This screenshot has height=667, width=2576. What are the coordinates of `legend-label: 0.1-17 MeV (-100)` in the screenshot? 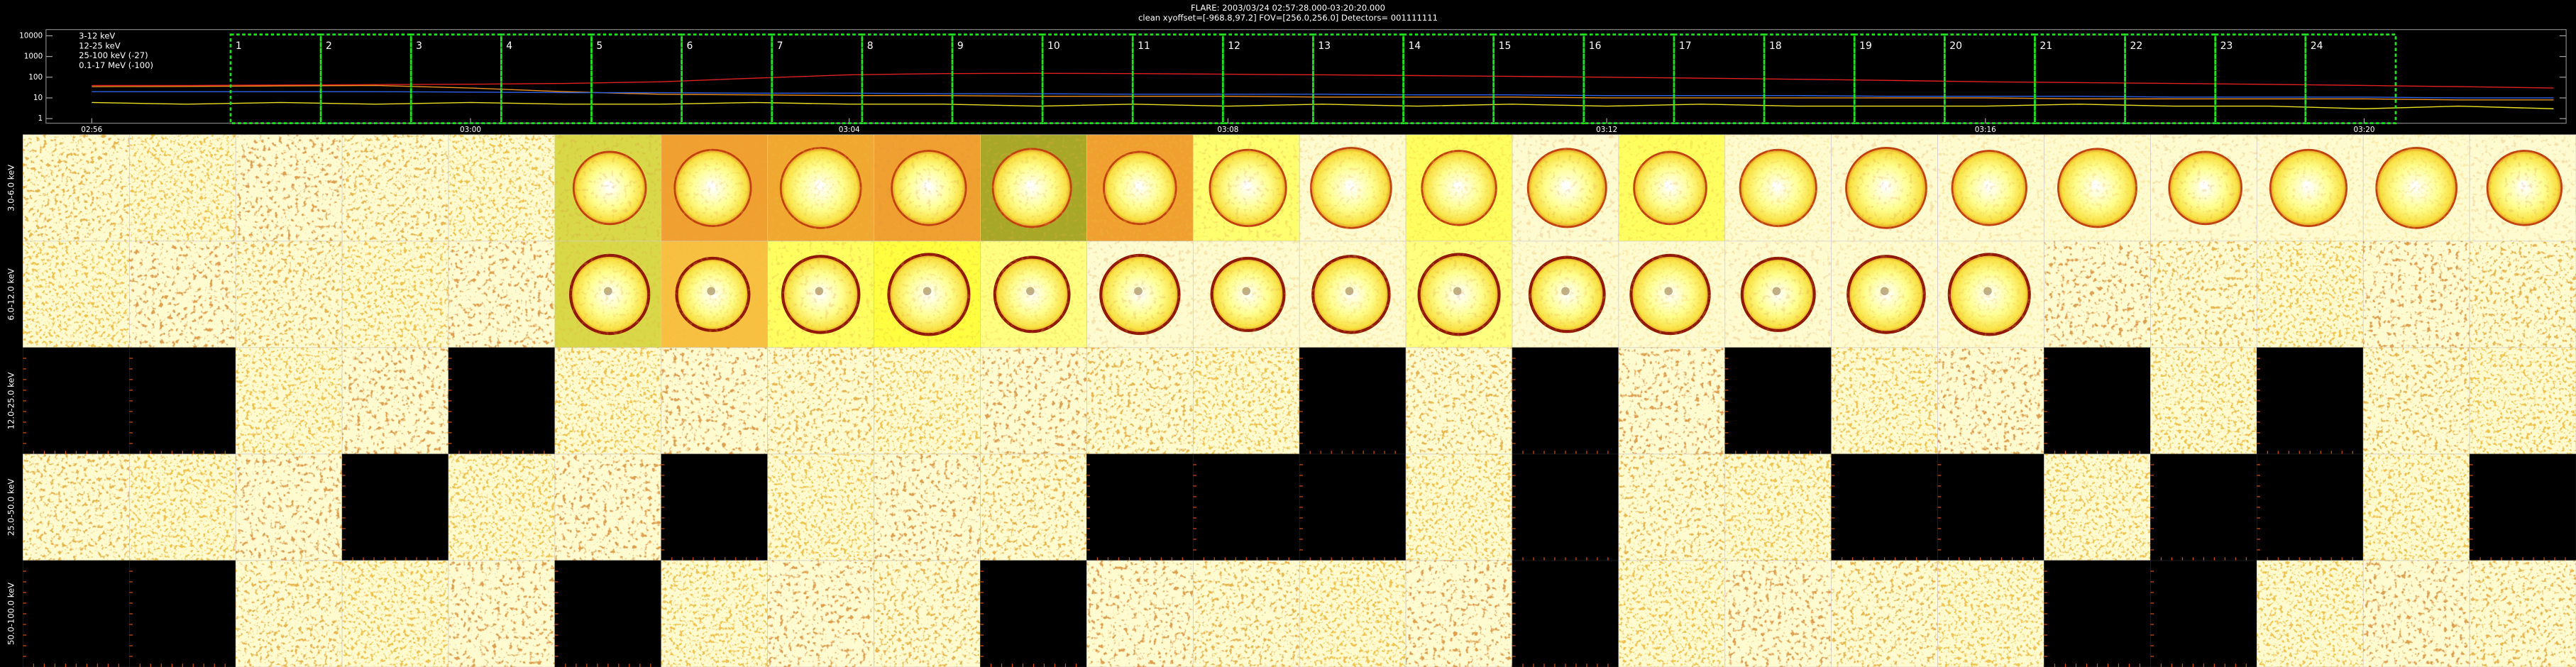 It's located at (116, 65).